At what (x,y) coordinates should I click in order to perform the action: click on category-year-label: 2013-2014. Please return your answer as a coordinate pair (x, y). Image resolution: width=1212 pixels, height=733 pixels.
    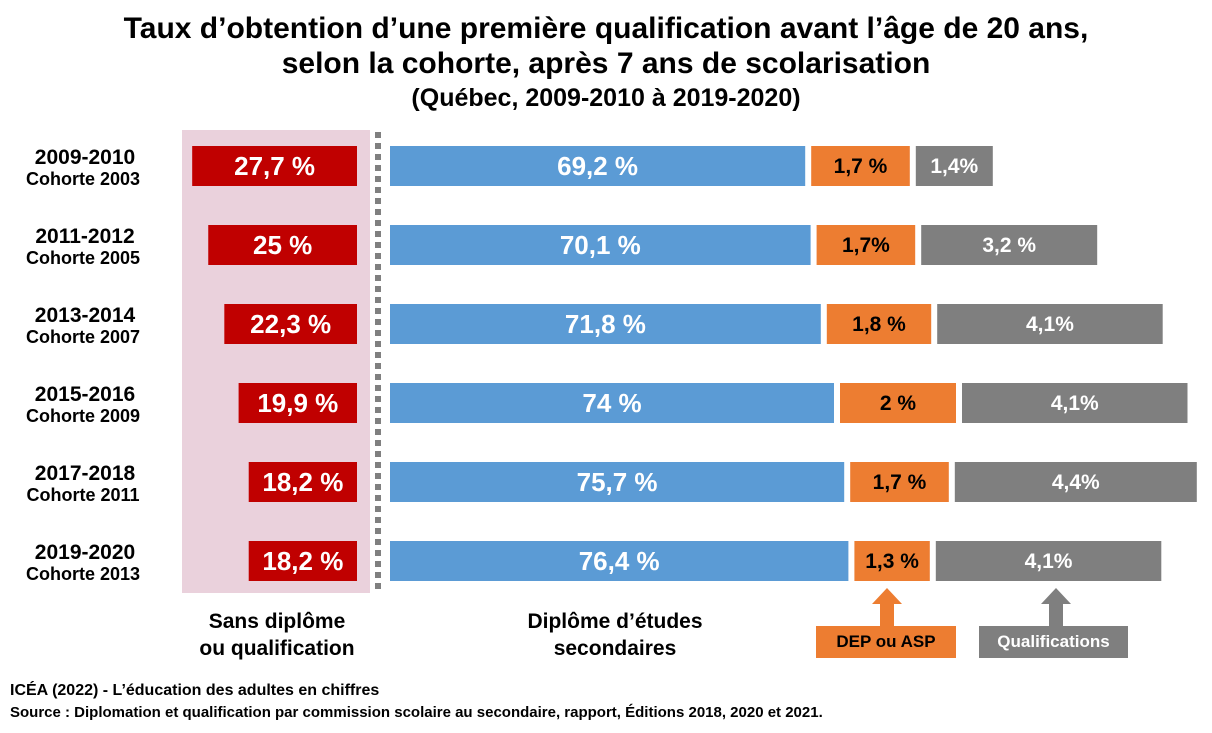
    Looking at the image, I should click on (85, 315).